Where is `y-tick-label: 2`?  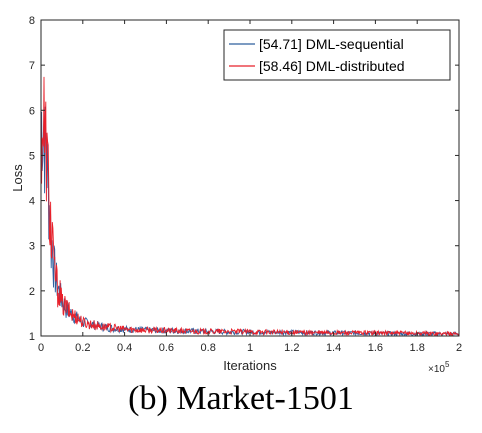 y-tick-label: 2 is located at coordinates (32, 292).